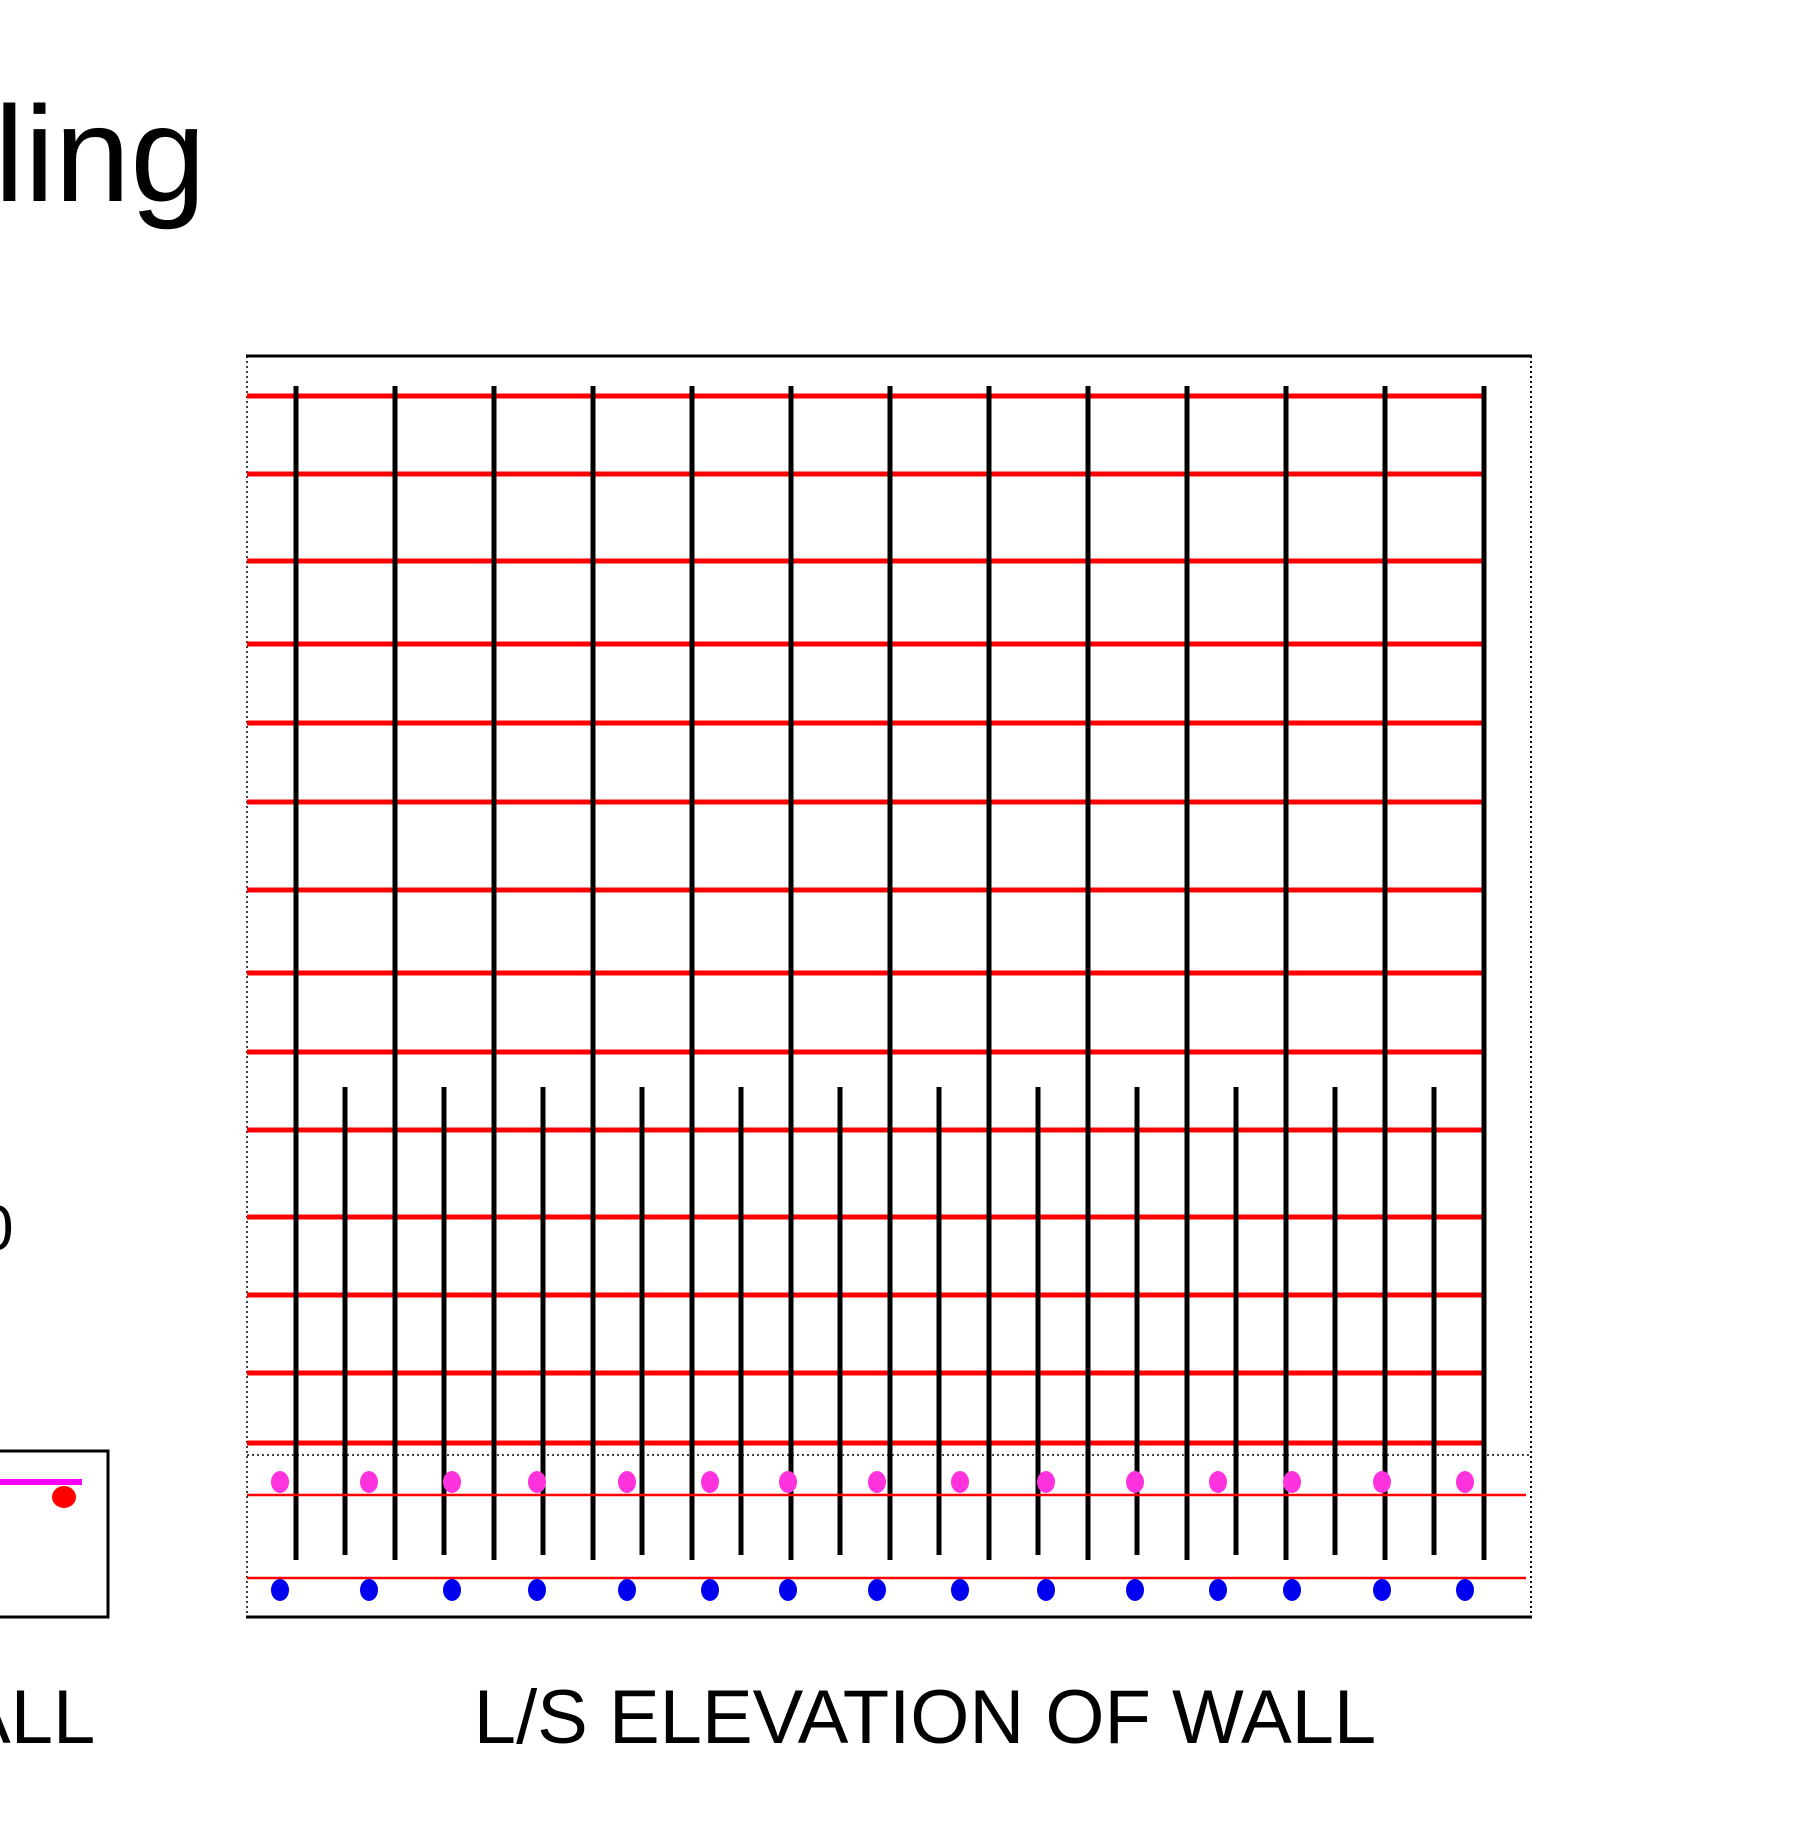  Describe the element at coordinates (103, 154) in the screenshot. I see `slide-title: iling` at that location.